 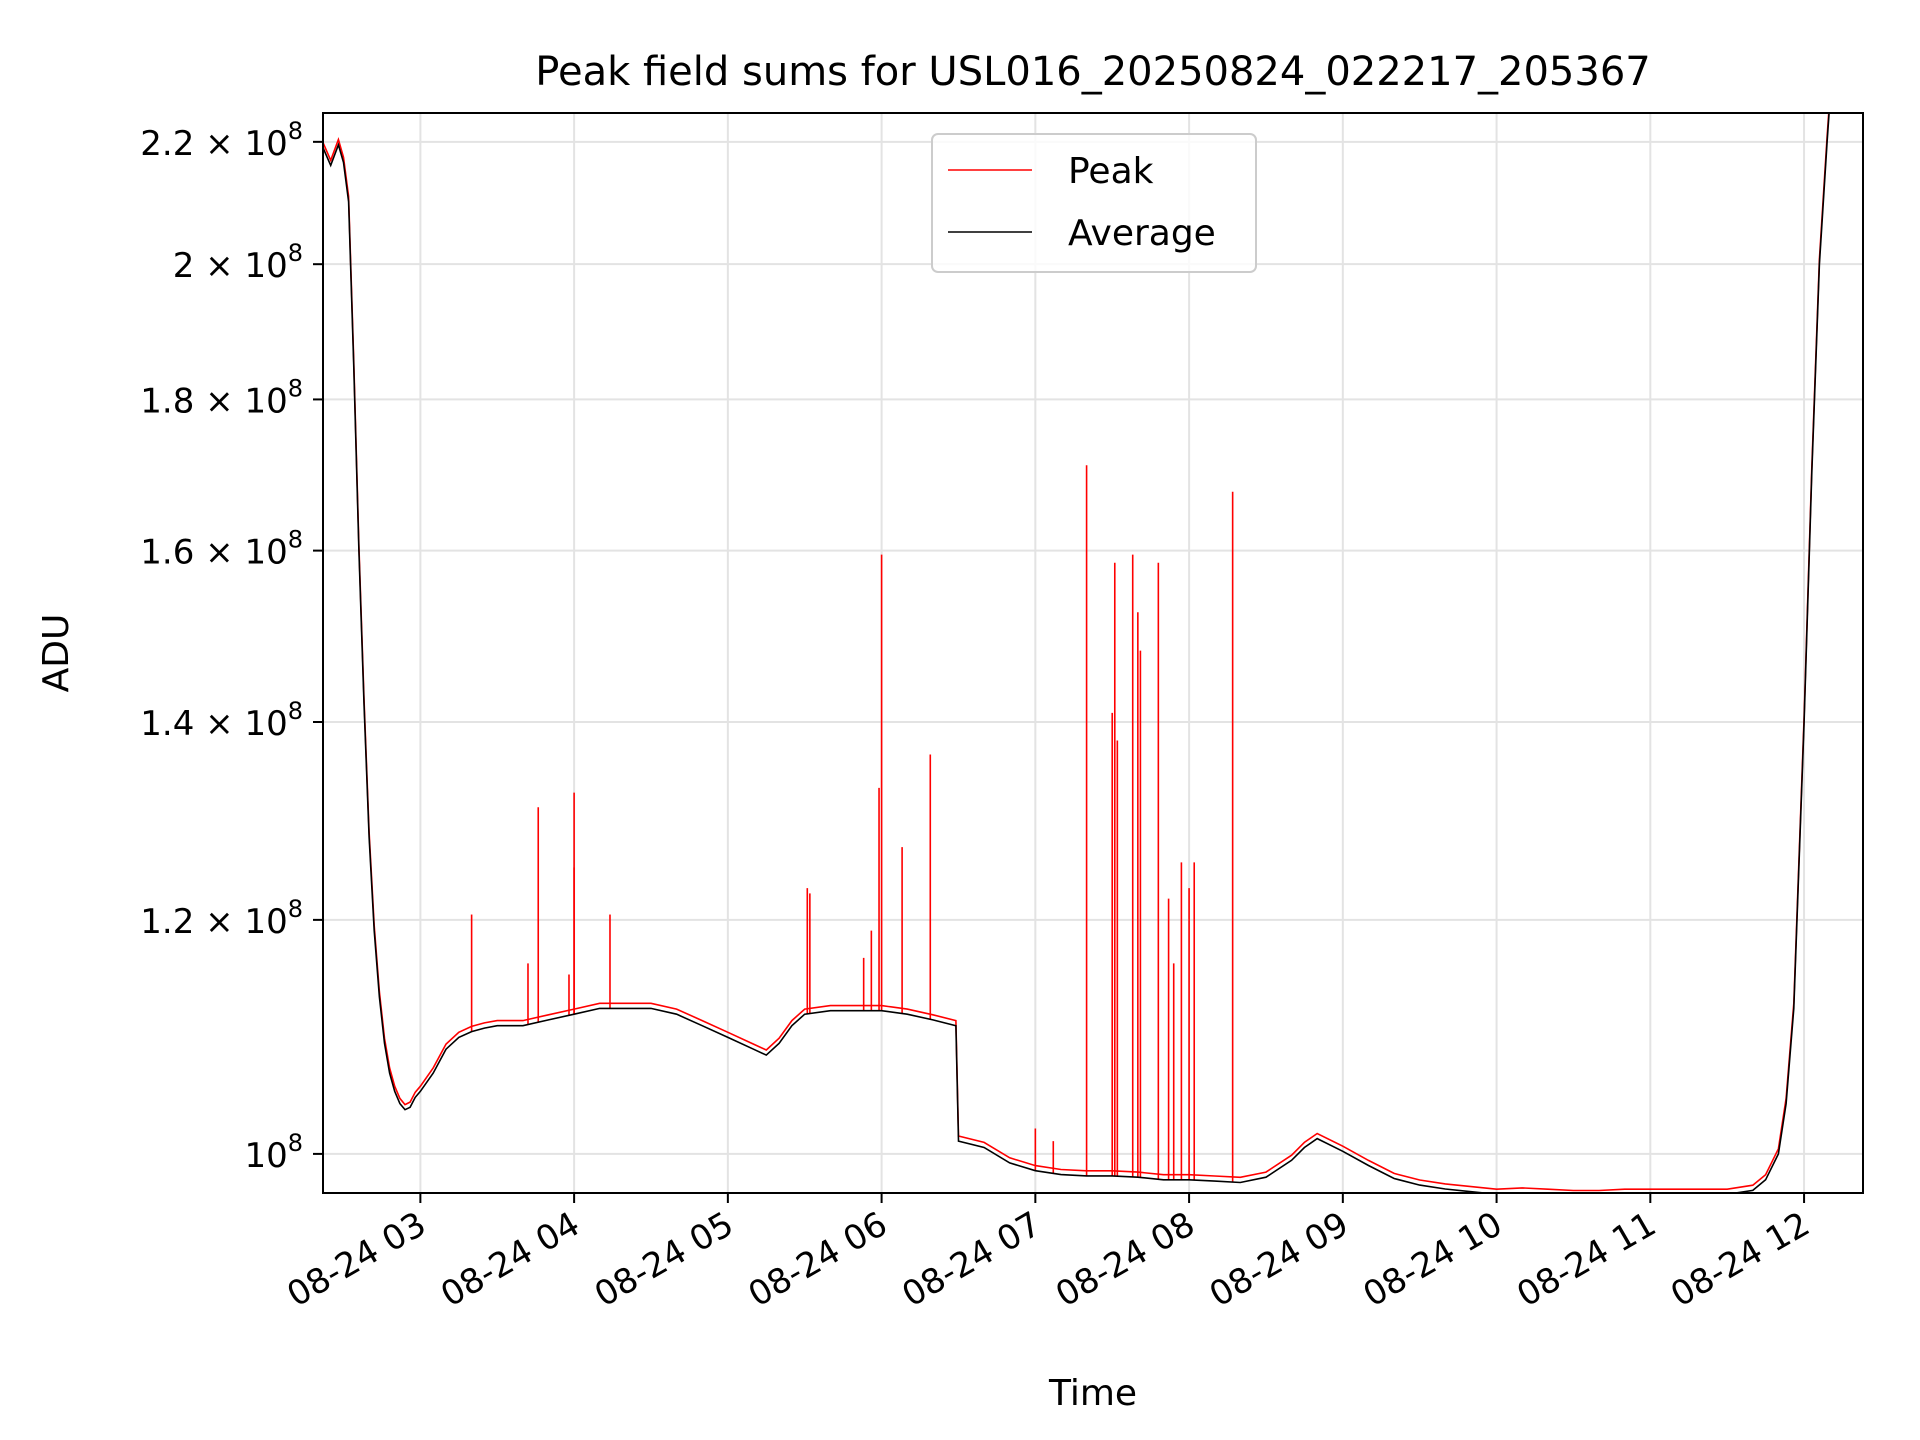 What do you see at coordinates (1125, 1259) in the screenshot?
I see `x-tick-label: 08-24 08` at bounding box center [1125, 1259].